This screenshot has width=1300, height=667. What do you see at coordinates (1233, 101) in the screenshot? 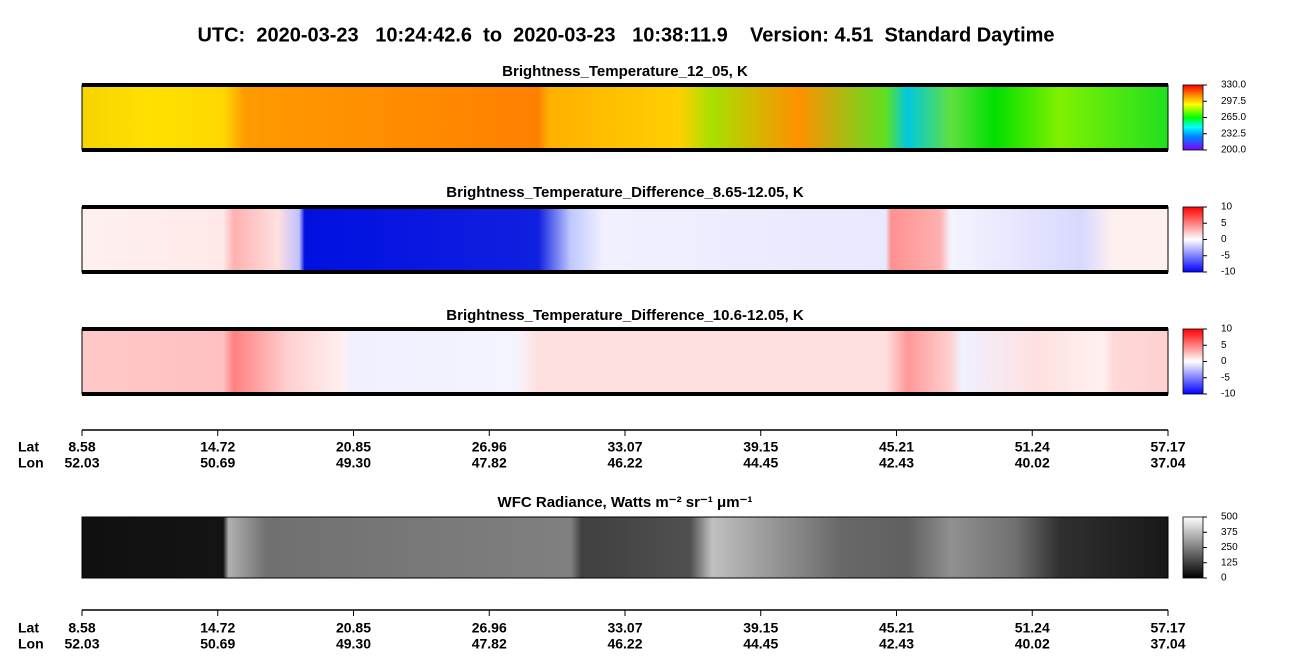
I see `colorbar-tick-label: 297.5` at bounding box center [1233, 101].